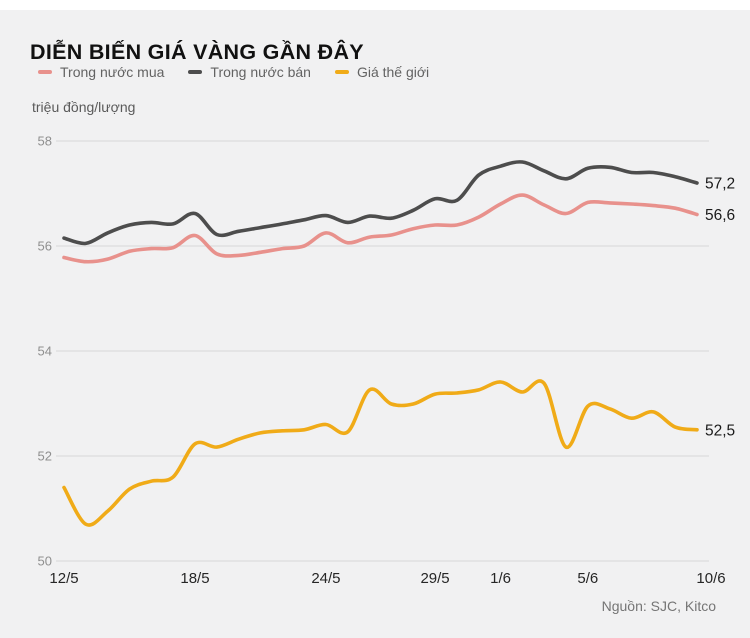  I want to click on y-tick-label-52: 52, so click(45, 456).